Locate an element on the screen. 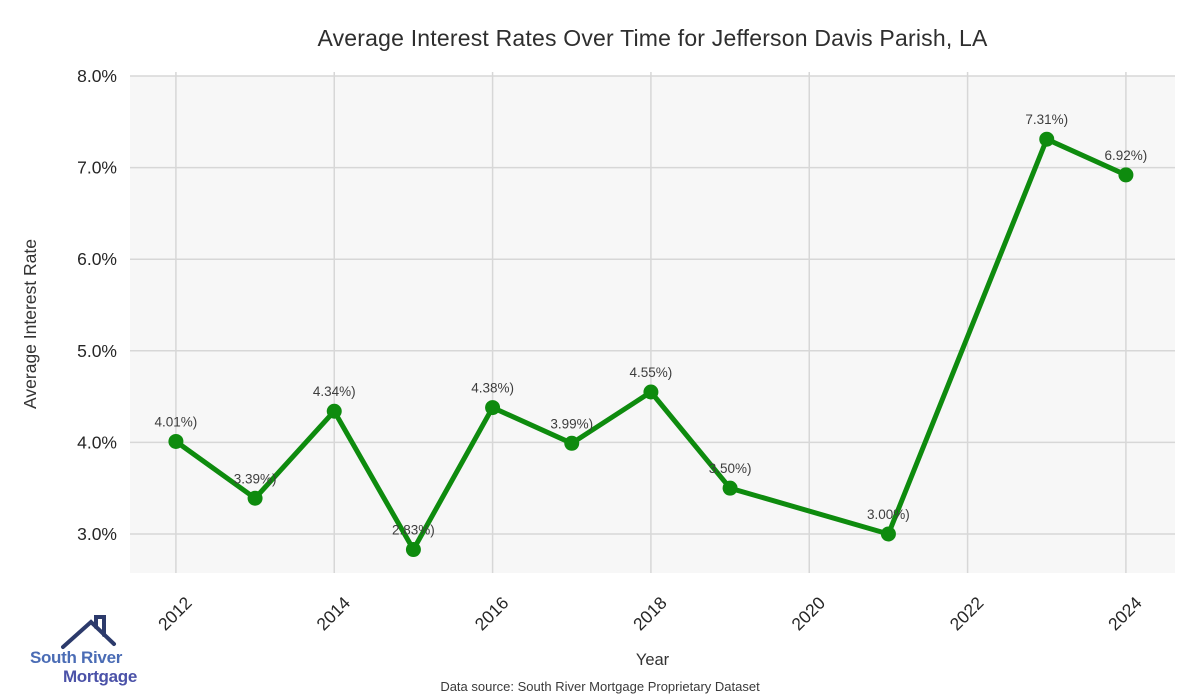 The width and height of the screenshot is (1200, 700). y-tick-label: 8.0% is located at coordinates (97, 76).